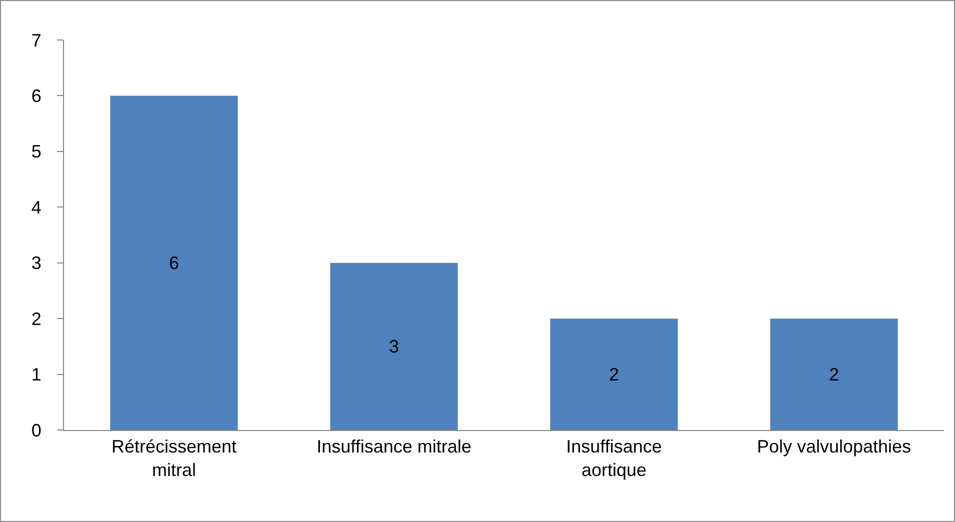  What do you see at coordinates (36, 430) in the screenshot?
I see `y-tick-label: 0` at bounding box center [36, 430].